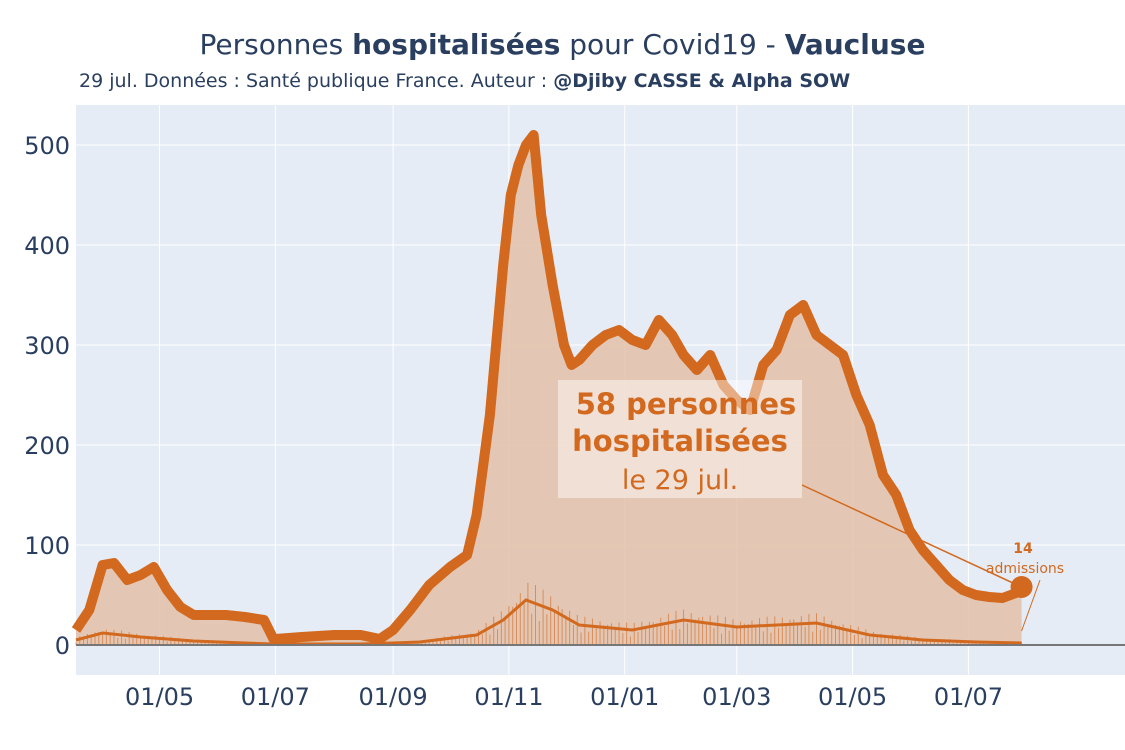 The height and width of the screenshot is (750, 1125). What do you see at coordinates (393, 697) in the screenshot?
I see `x-tick-label: 01/09` at bounding box center [393, 697].